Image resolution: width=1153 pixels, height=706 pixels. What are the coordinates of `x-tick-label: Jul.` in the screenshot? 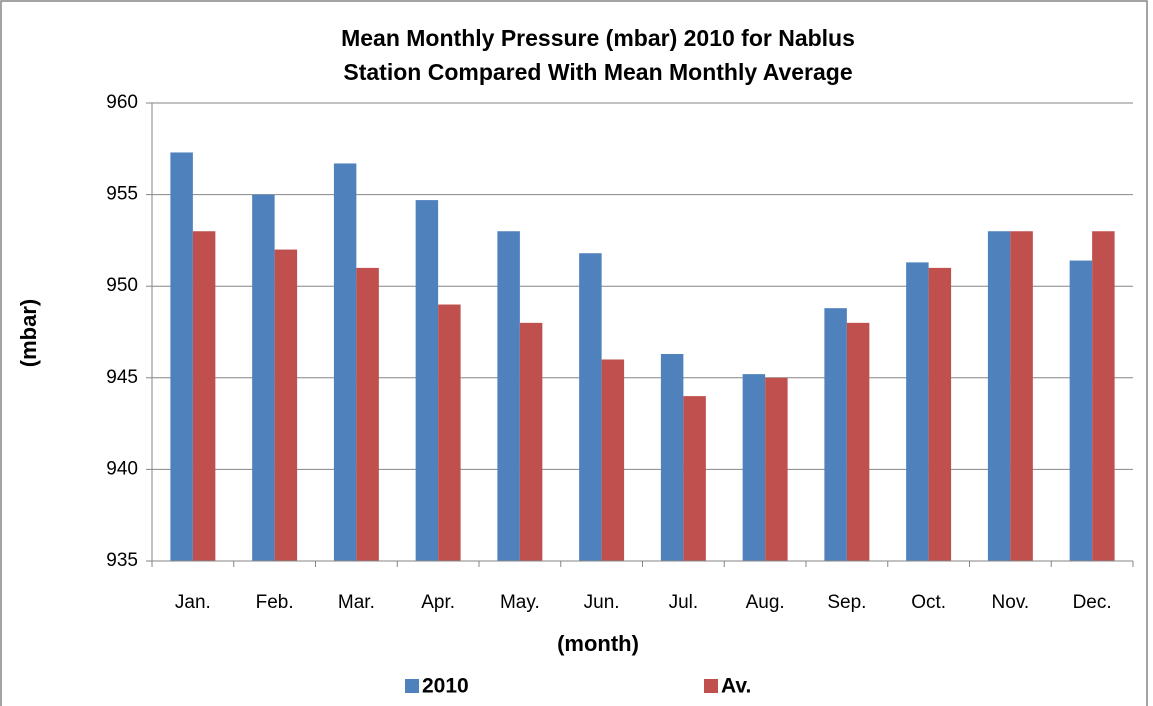 It's located at (684, 602).